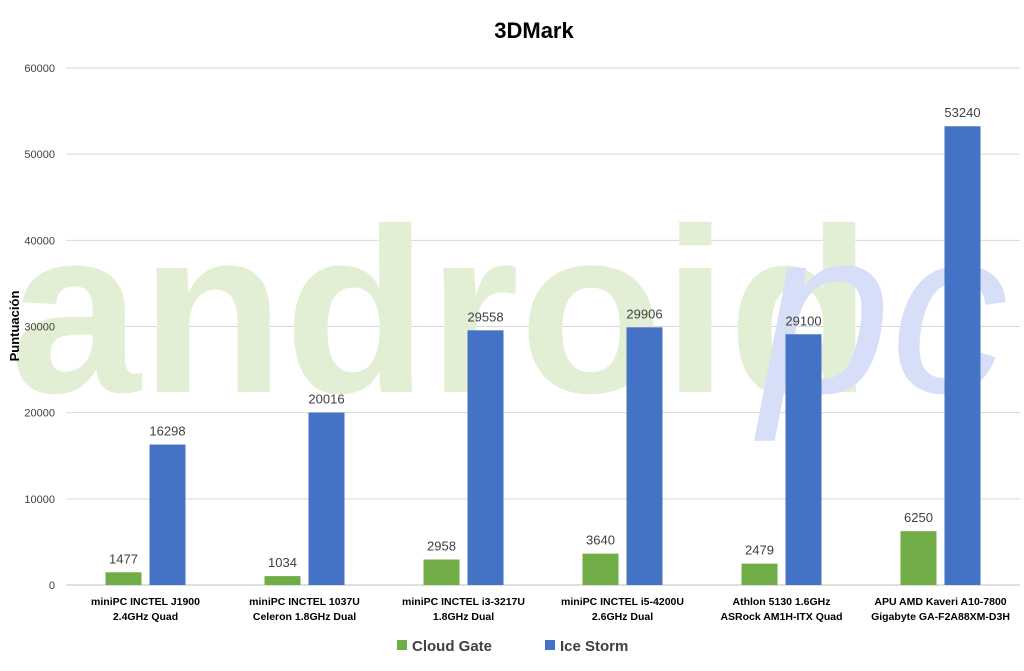 The image size is (1024, 671). Describe the element at coordinates (940, 617) in the screenshot. I see `x-tick-label: Gigabyte GA-F2A88XM-D3H` at that location.